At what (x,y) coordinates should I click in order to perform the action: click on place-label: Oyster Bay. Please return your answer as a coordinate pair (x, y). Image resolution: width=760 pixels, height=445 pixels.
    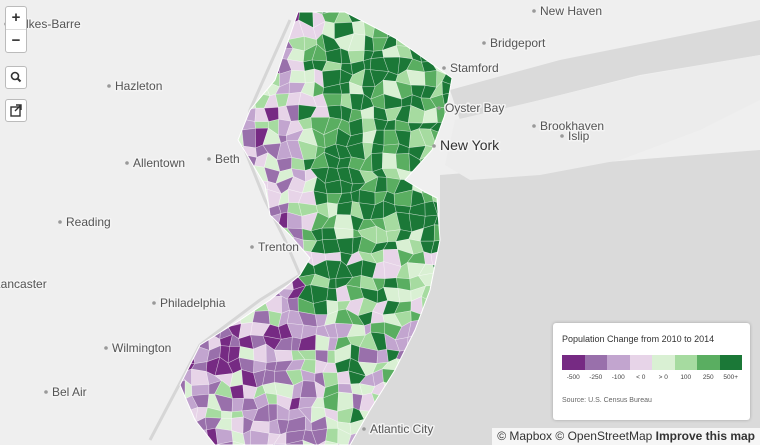
    Looking at the image, I should click on (474, 108).